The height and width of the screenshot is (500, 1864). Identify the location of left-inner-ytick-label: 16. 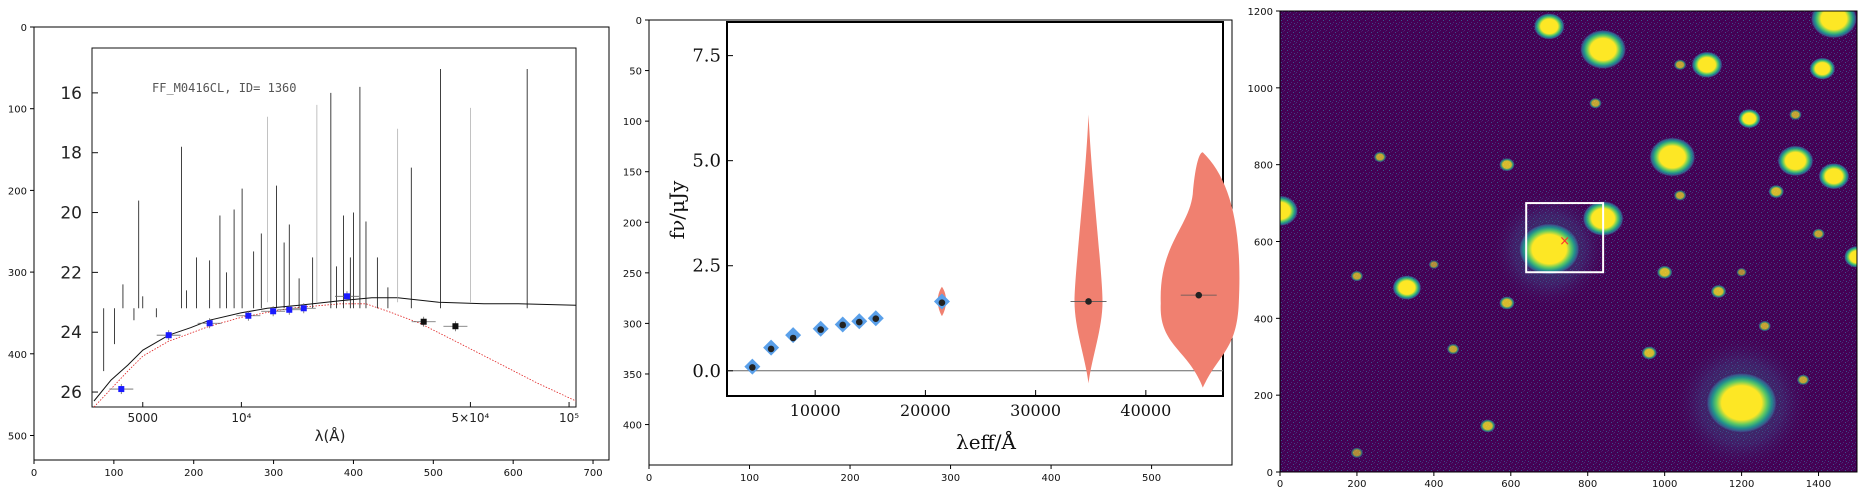
(71, 94).